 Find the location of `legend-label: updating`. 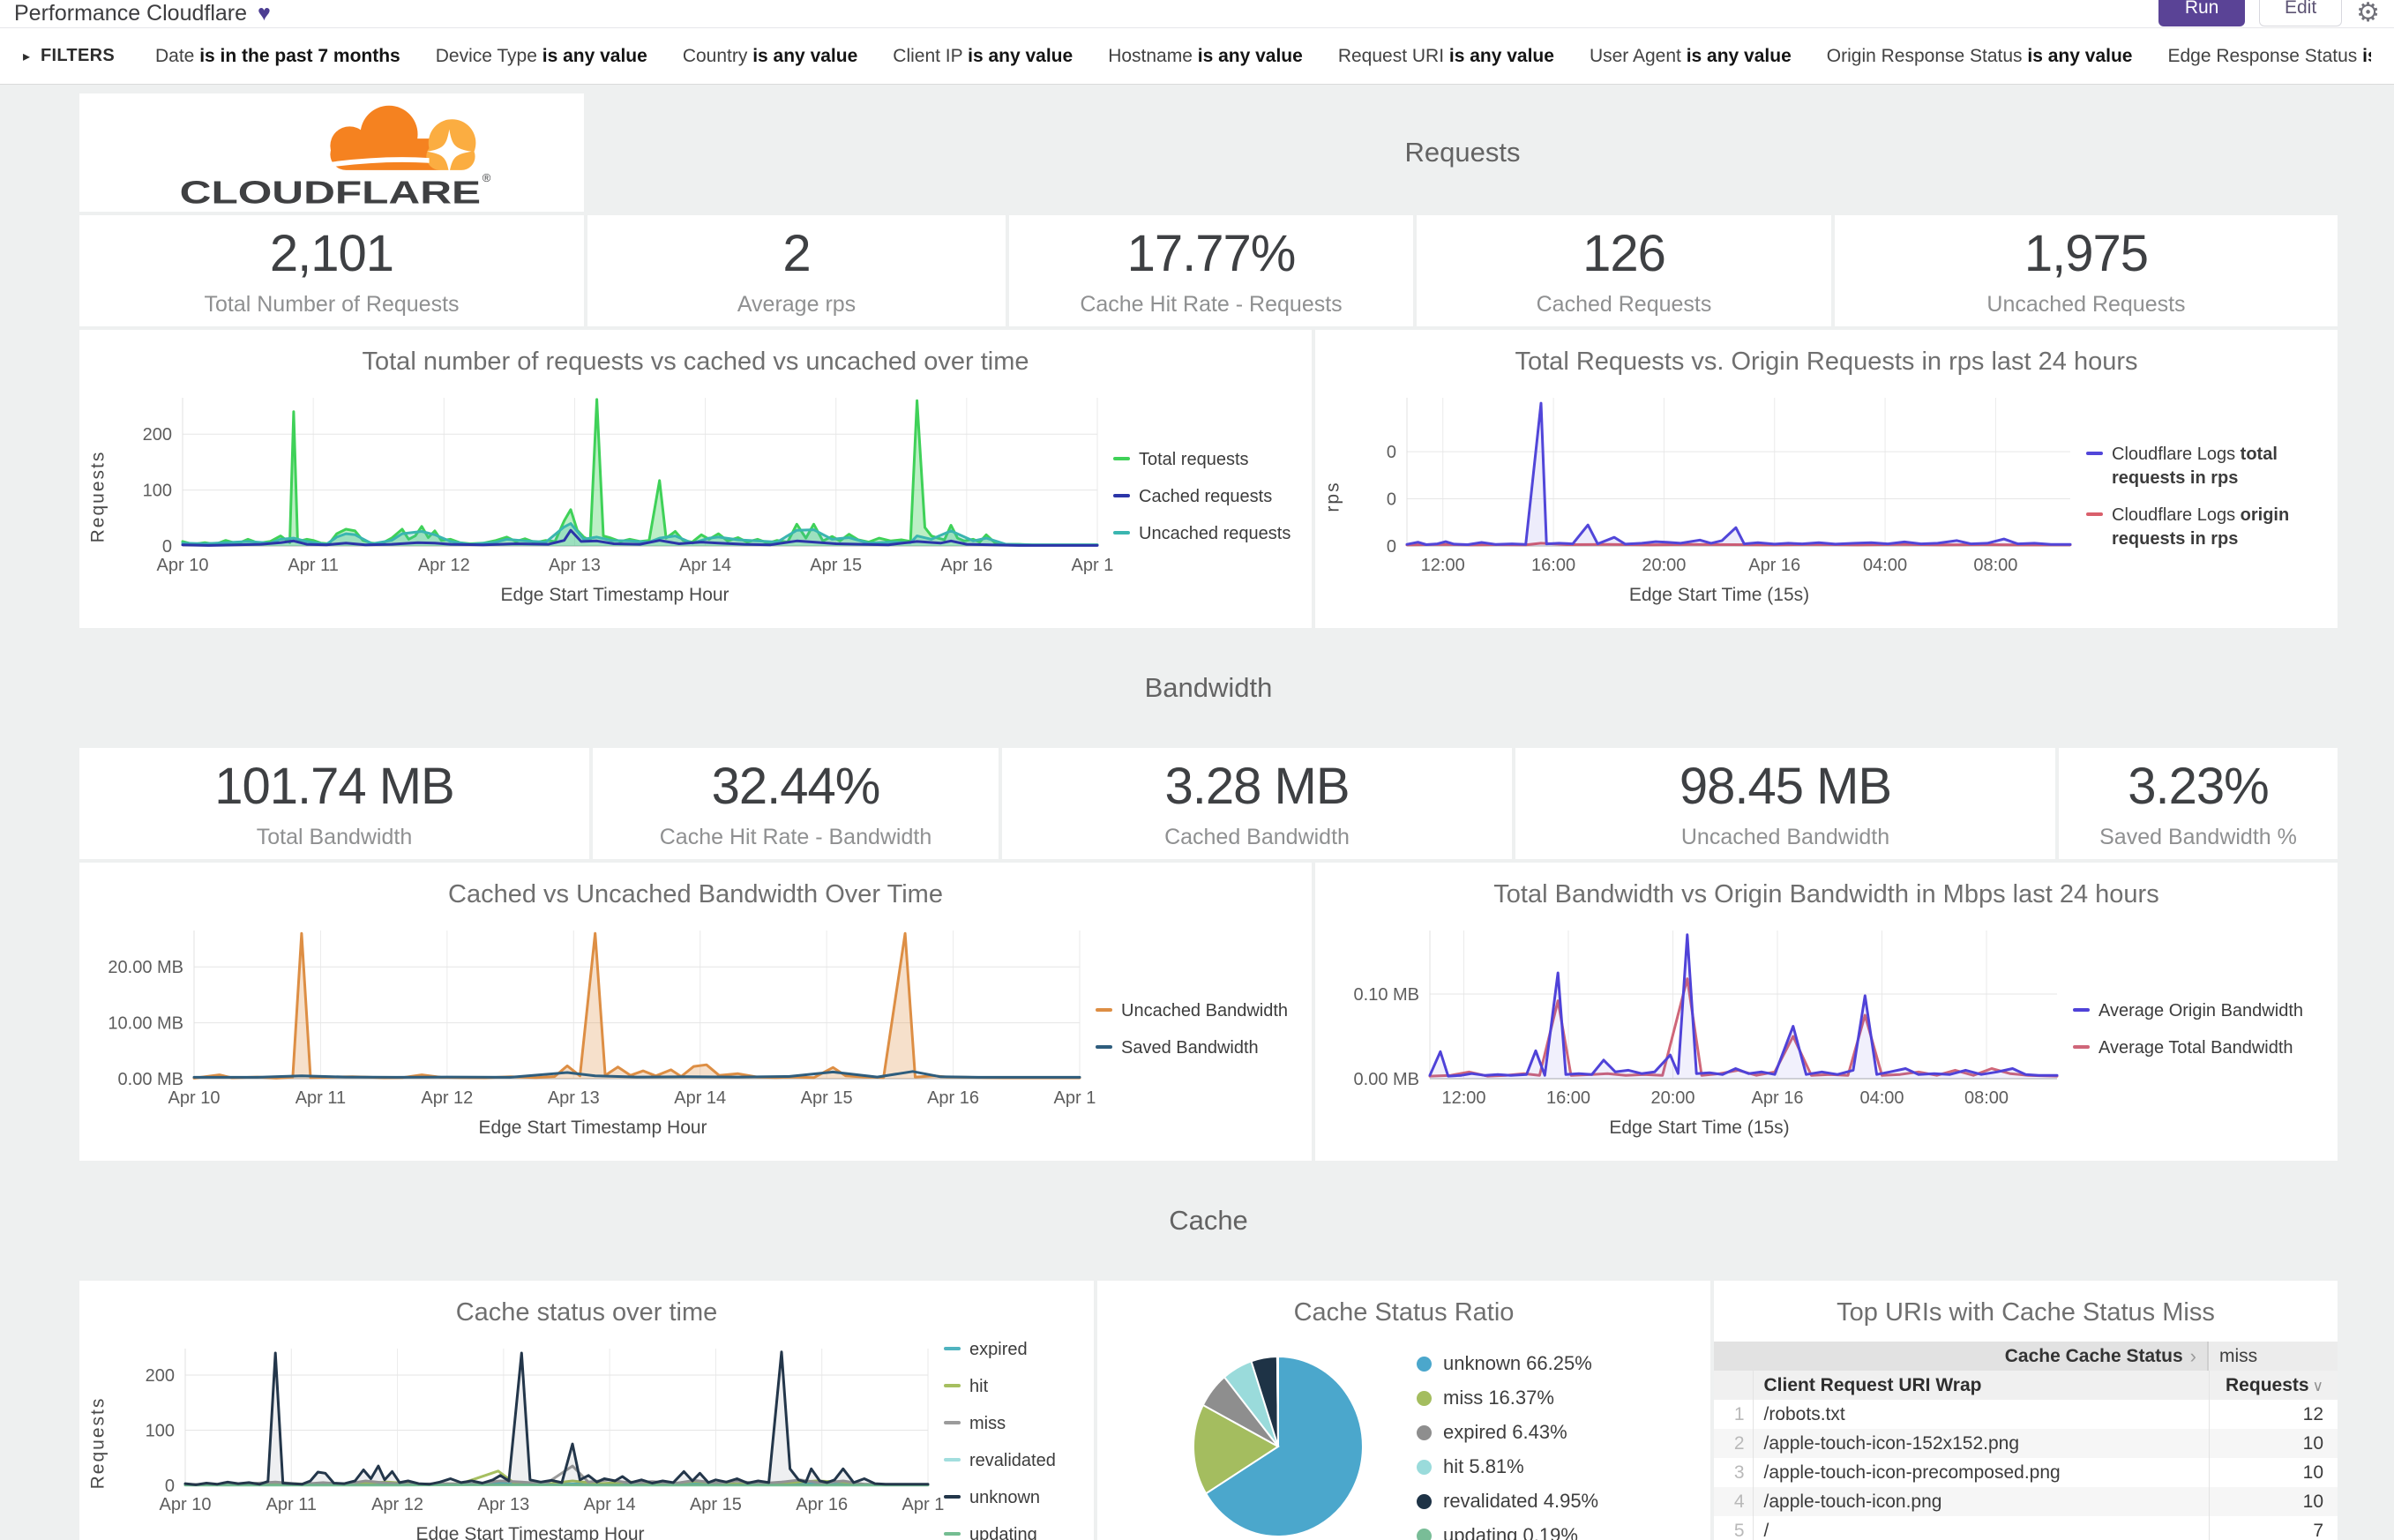

legend-label: updating is located at coordinates (1003, 1532).